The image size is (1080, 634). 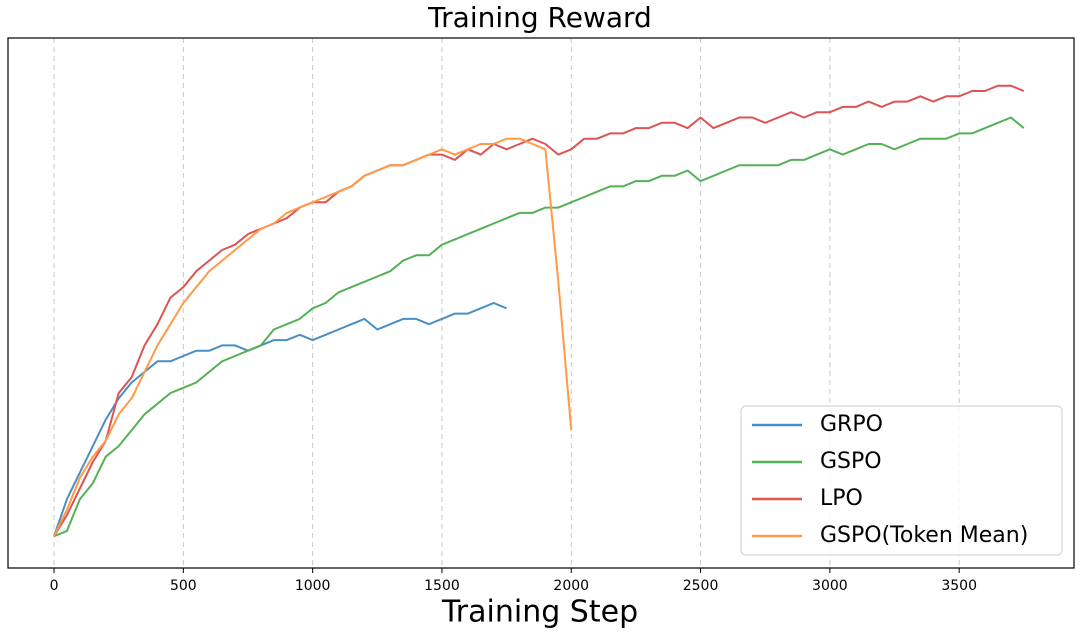 What do you see at coordinates (313, 586) in the screenshot?
I see `x-tick-label: 1000` at bounding box center [313, 586].